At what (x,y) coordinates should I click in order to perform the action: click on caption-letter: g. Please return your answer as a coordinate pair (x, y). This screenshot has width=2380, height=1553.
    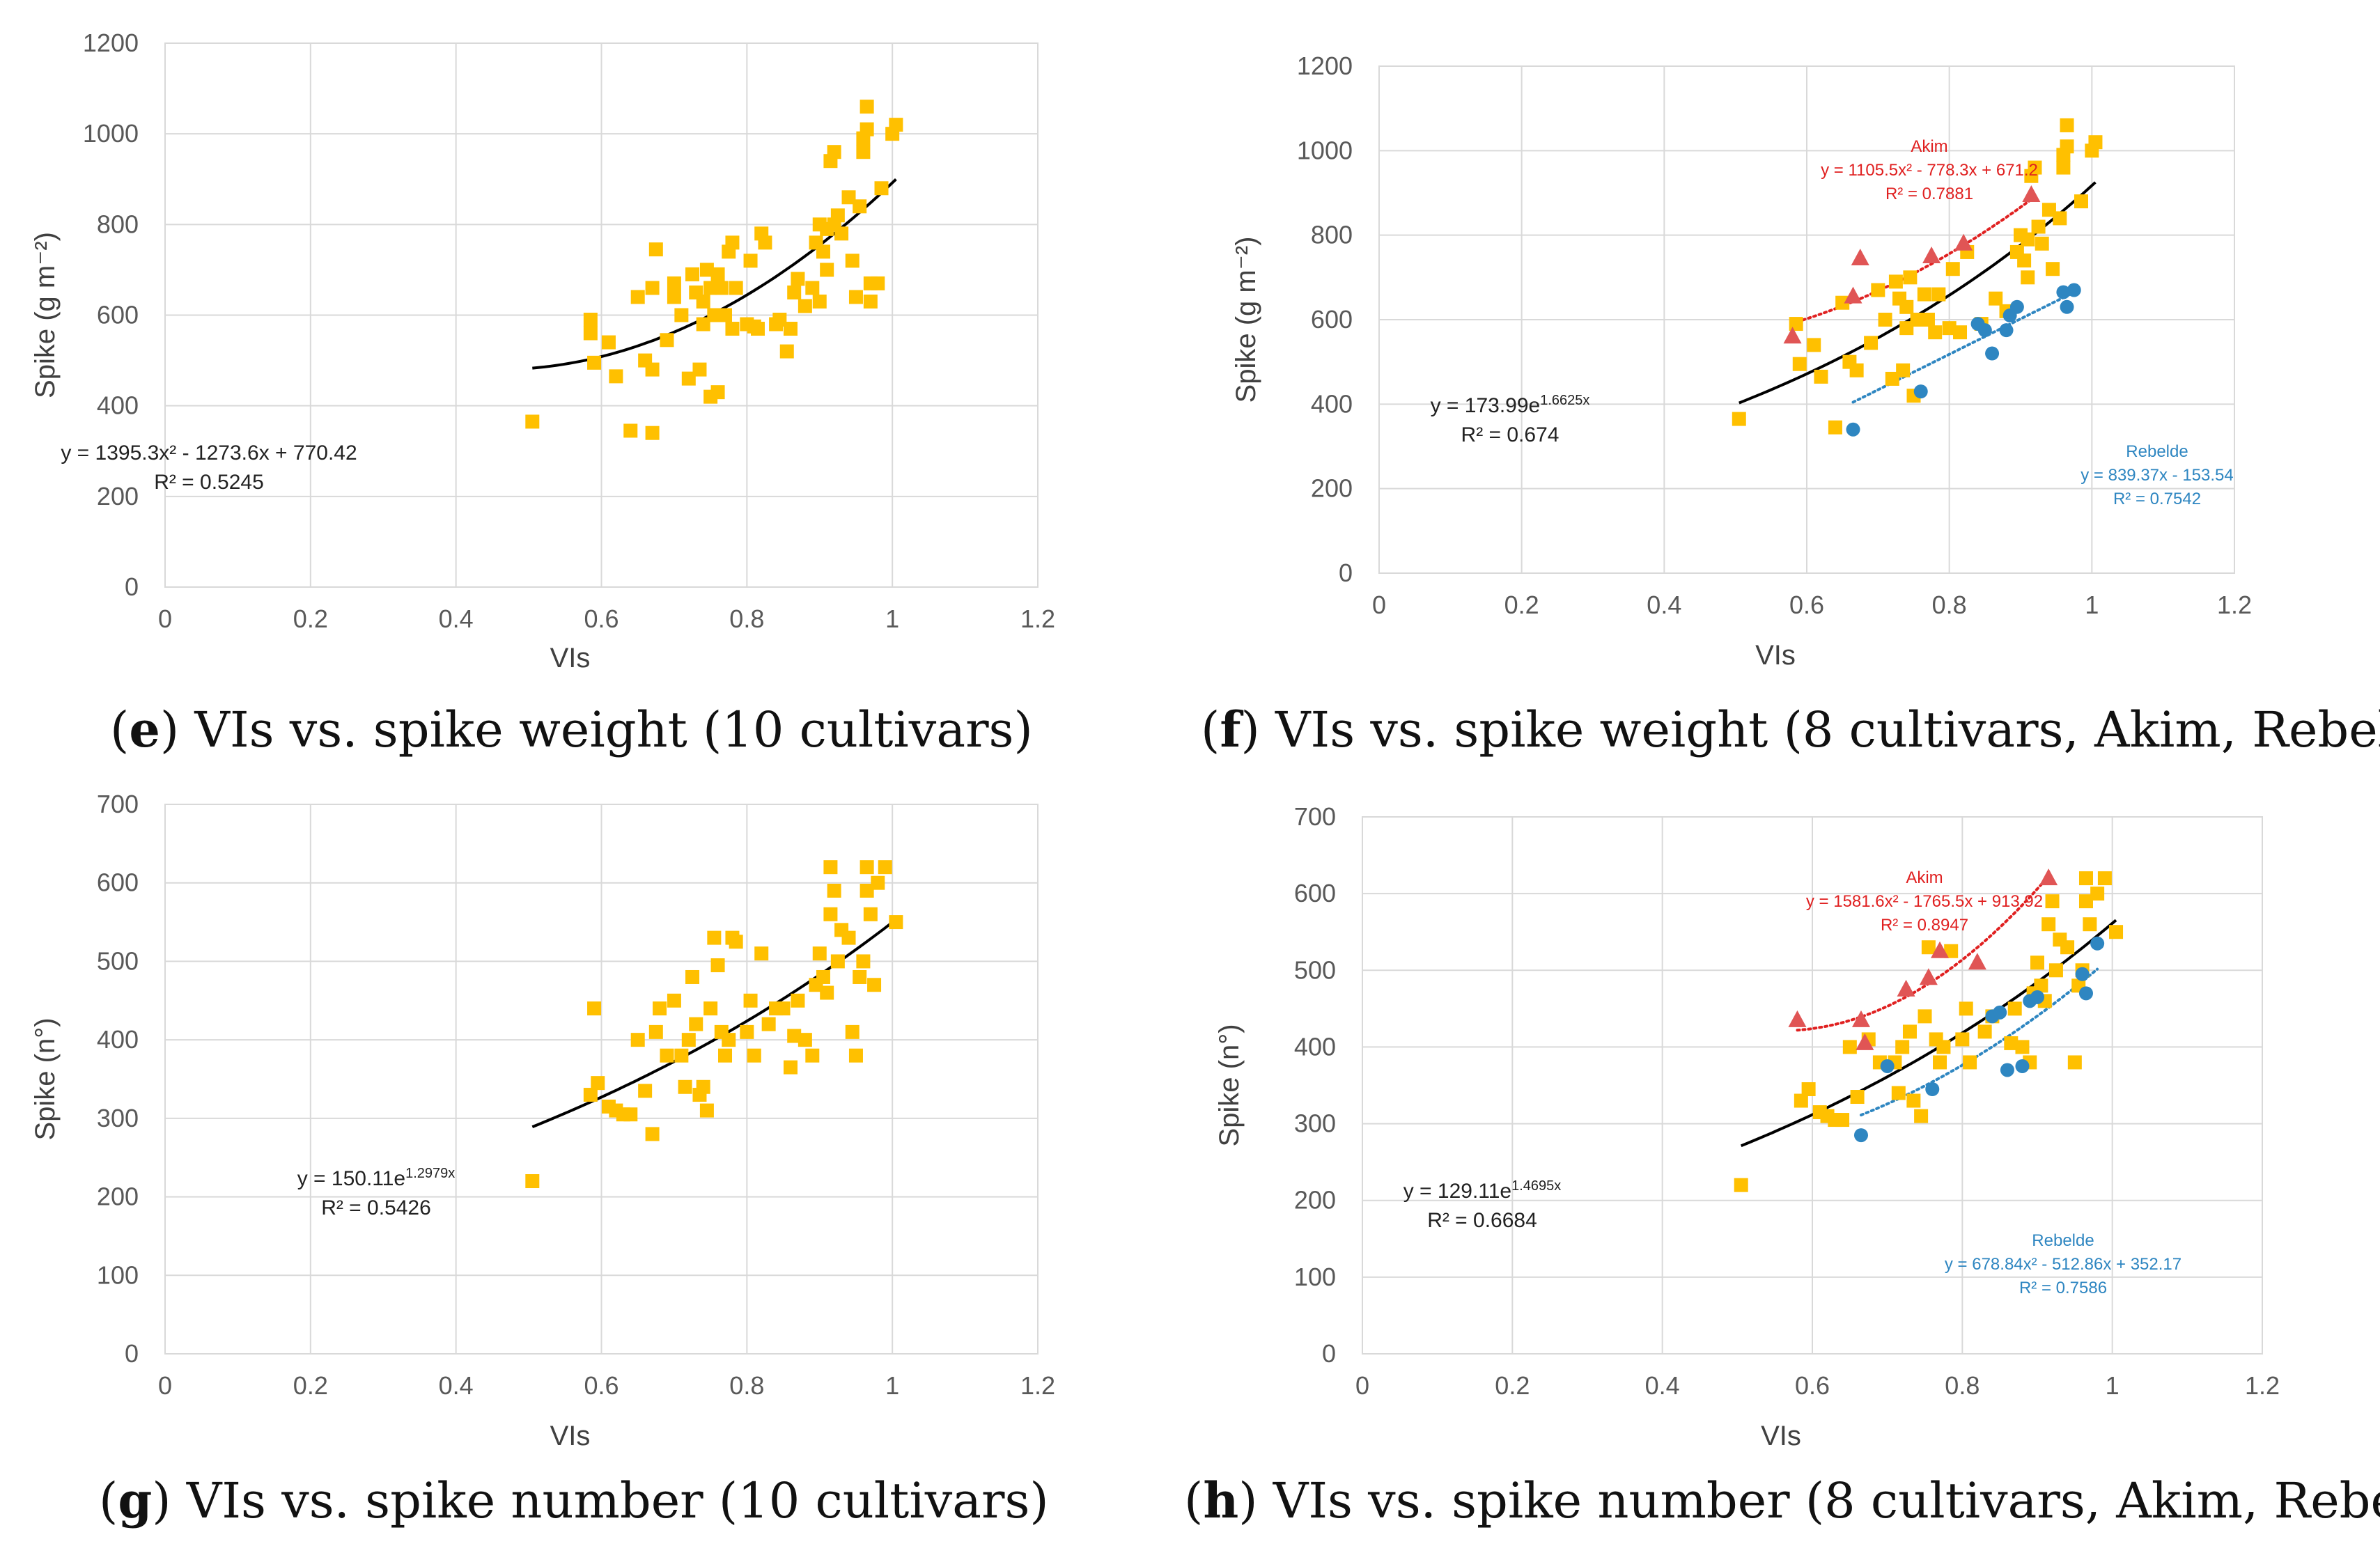
    Looking at the image, I should click on (135, 1501).